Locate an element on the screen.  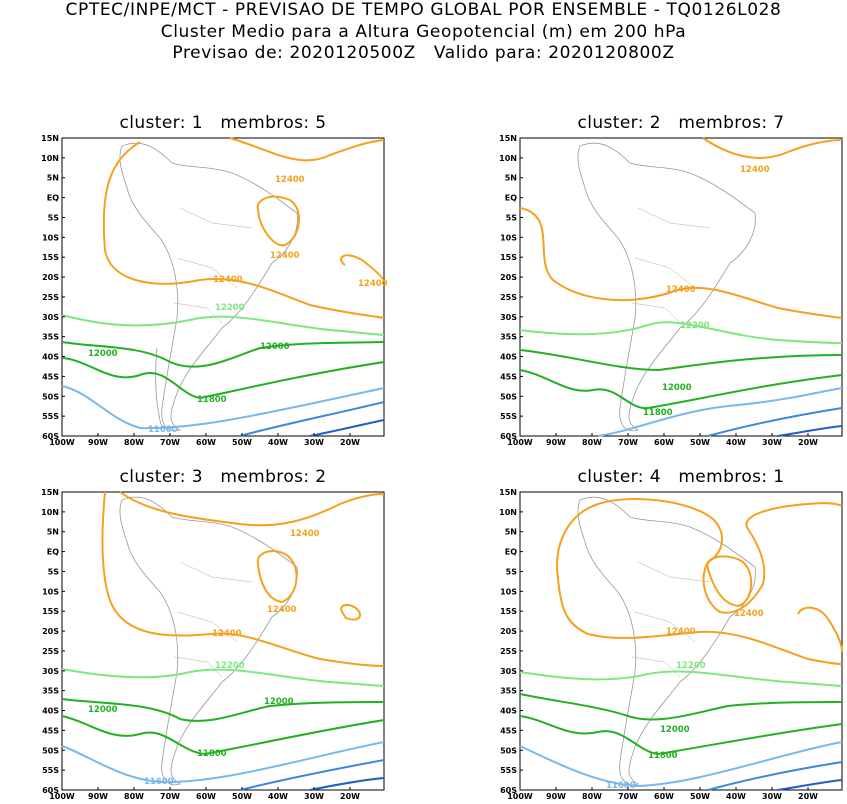
contour-11800-b is located at coordinates (312, 419).